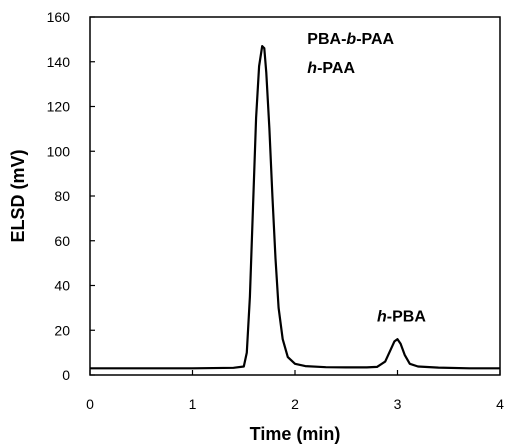 Image resolution: width=508 pixels, height=445 pixels. What do you see at coordinates (90, 404) in the screenshot?
I see `x-tick-label: 0` at bounding box center [90, 404].